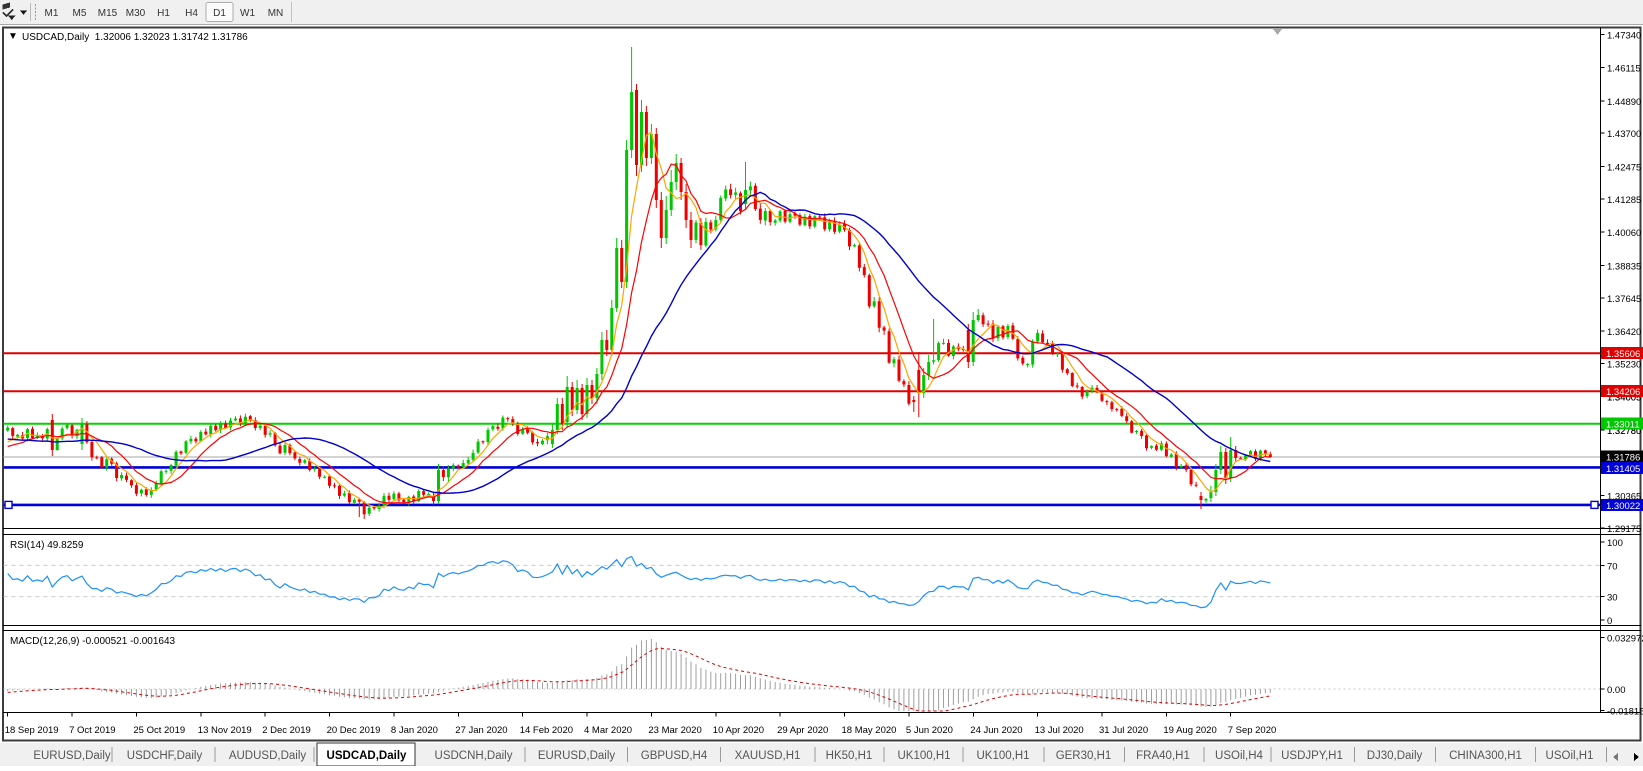 The width and height of the screenshot is (1643, 771). I want to click on svg-text: CHINA300,H1, so click(1485, 756).